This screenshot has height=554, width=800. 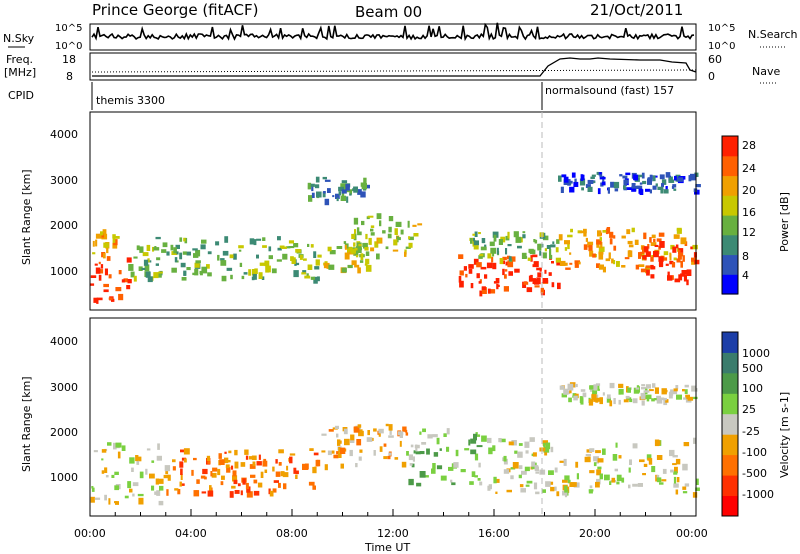 I want to click on vel-cbar-tick-neg1000: -1000, so click(x=758, y=494).